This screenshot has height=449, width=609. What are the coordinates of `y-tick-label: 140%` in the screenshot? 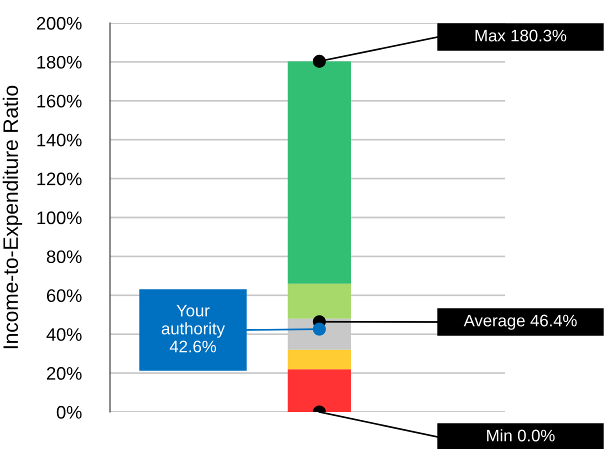 It's located at (59, 140).